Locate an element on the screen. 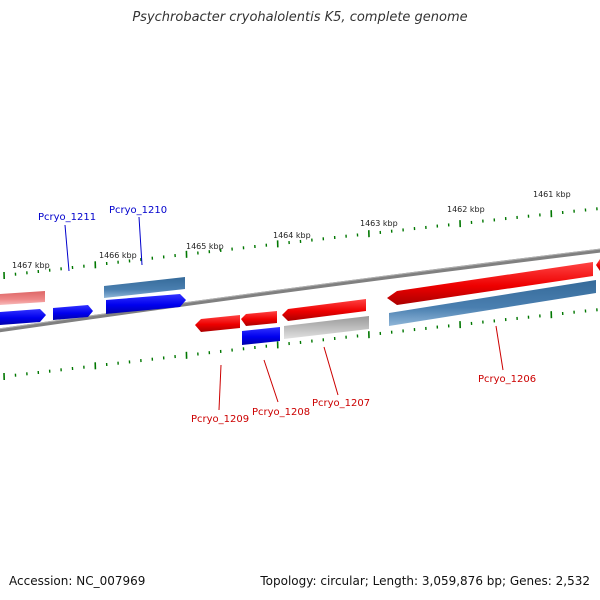 The image size is (600, 600). inner-tick-ring is located at coordinates (300, 344).